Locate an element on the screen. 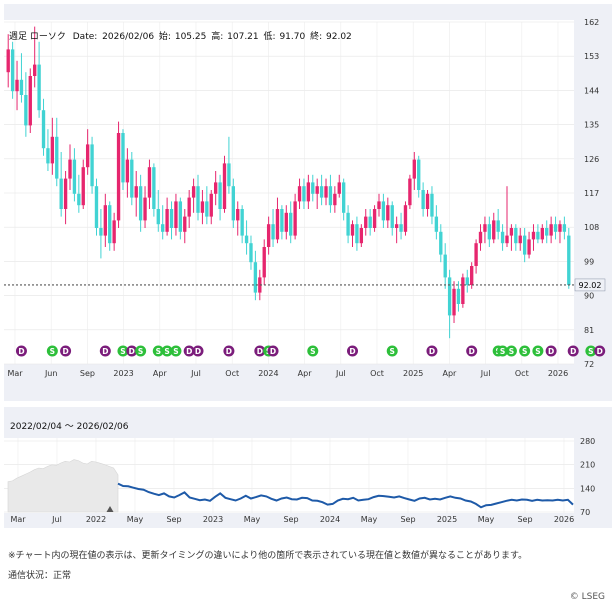  open-value: 105.25 is located at coordinates (191, 37).